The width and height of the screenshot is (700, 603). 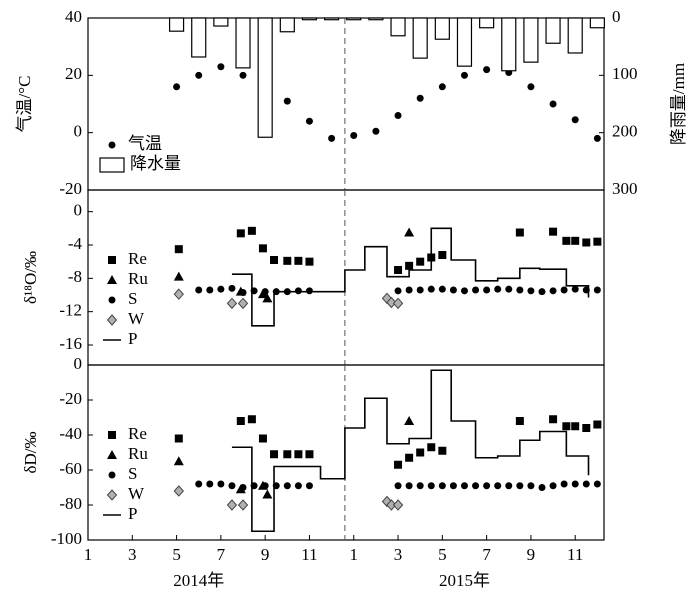 What do you see at coordinates (198, 580) in the screenshot?
I see `year-label: 2014年` at bounding box center [198, 580].